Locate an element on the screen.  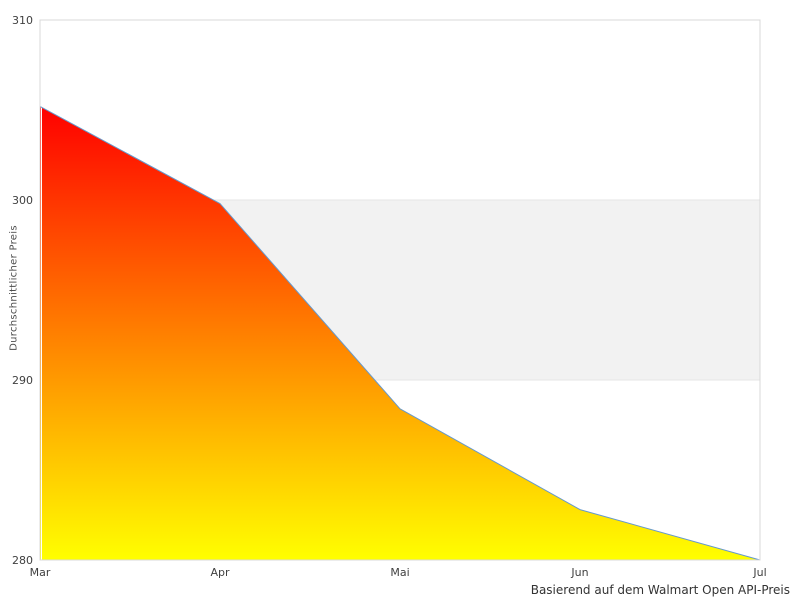
x-tick-label: Jun is located at coordinates (579, 572).